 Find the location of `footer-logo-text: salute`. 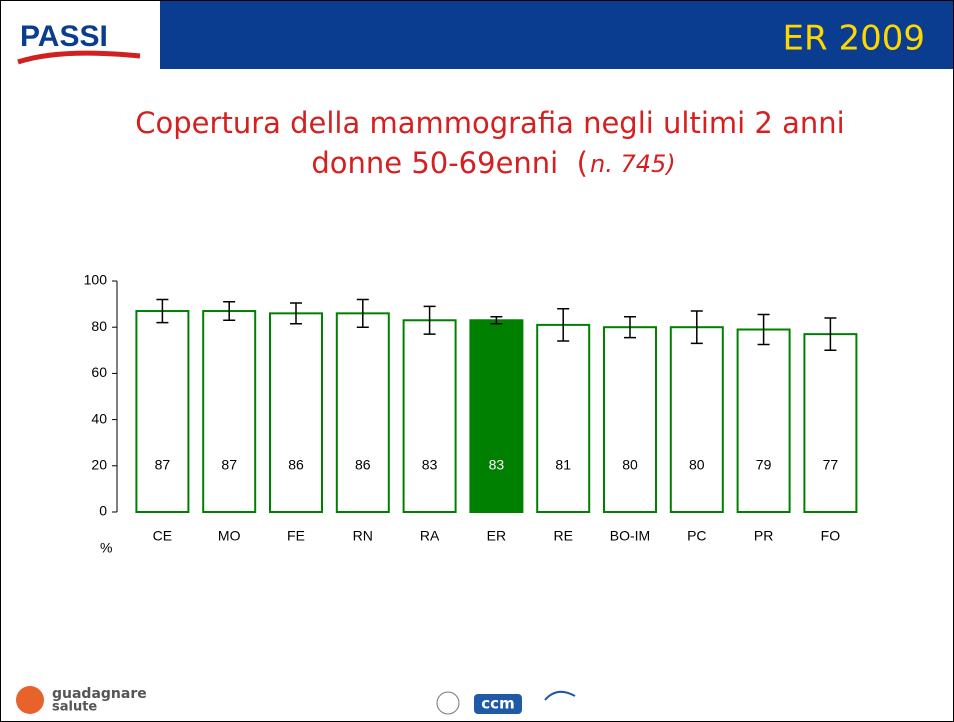

footer-logo-text: salute is located at coordinates (74, 707).